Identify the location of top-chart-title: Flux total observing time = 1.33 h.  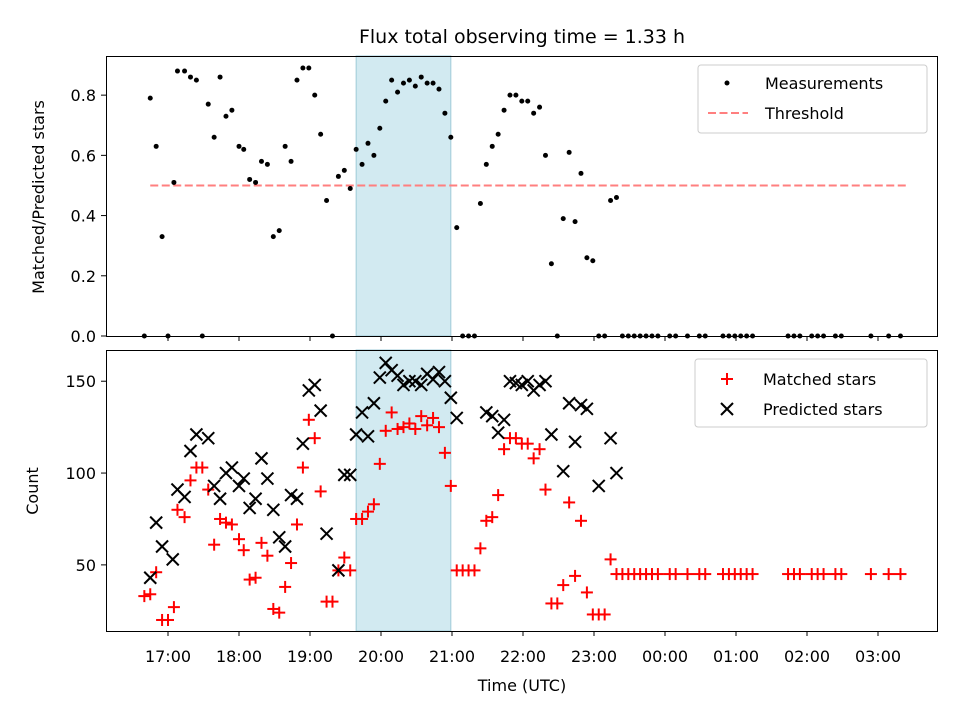
(522, 37).